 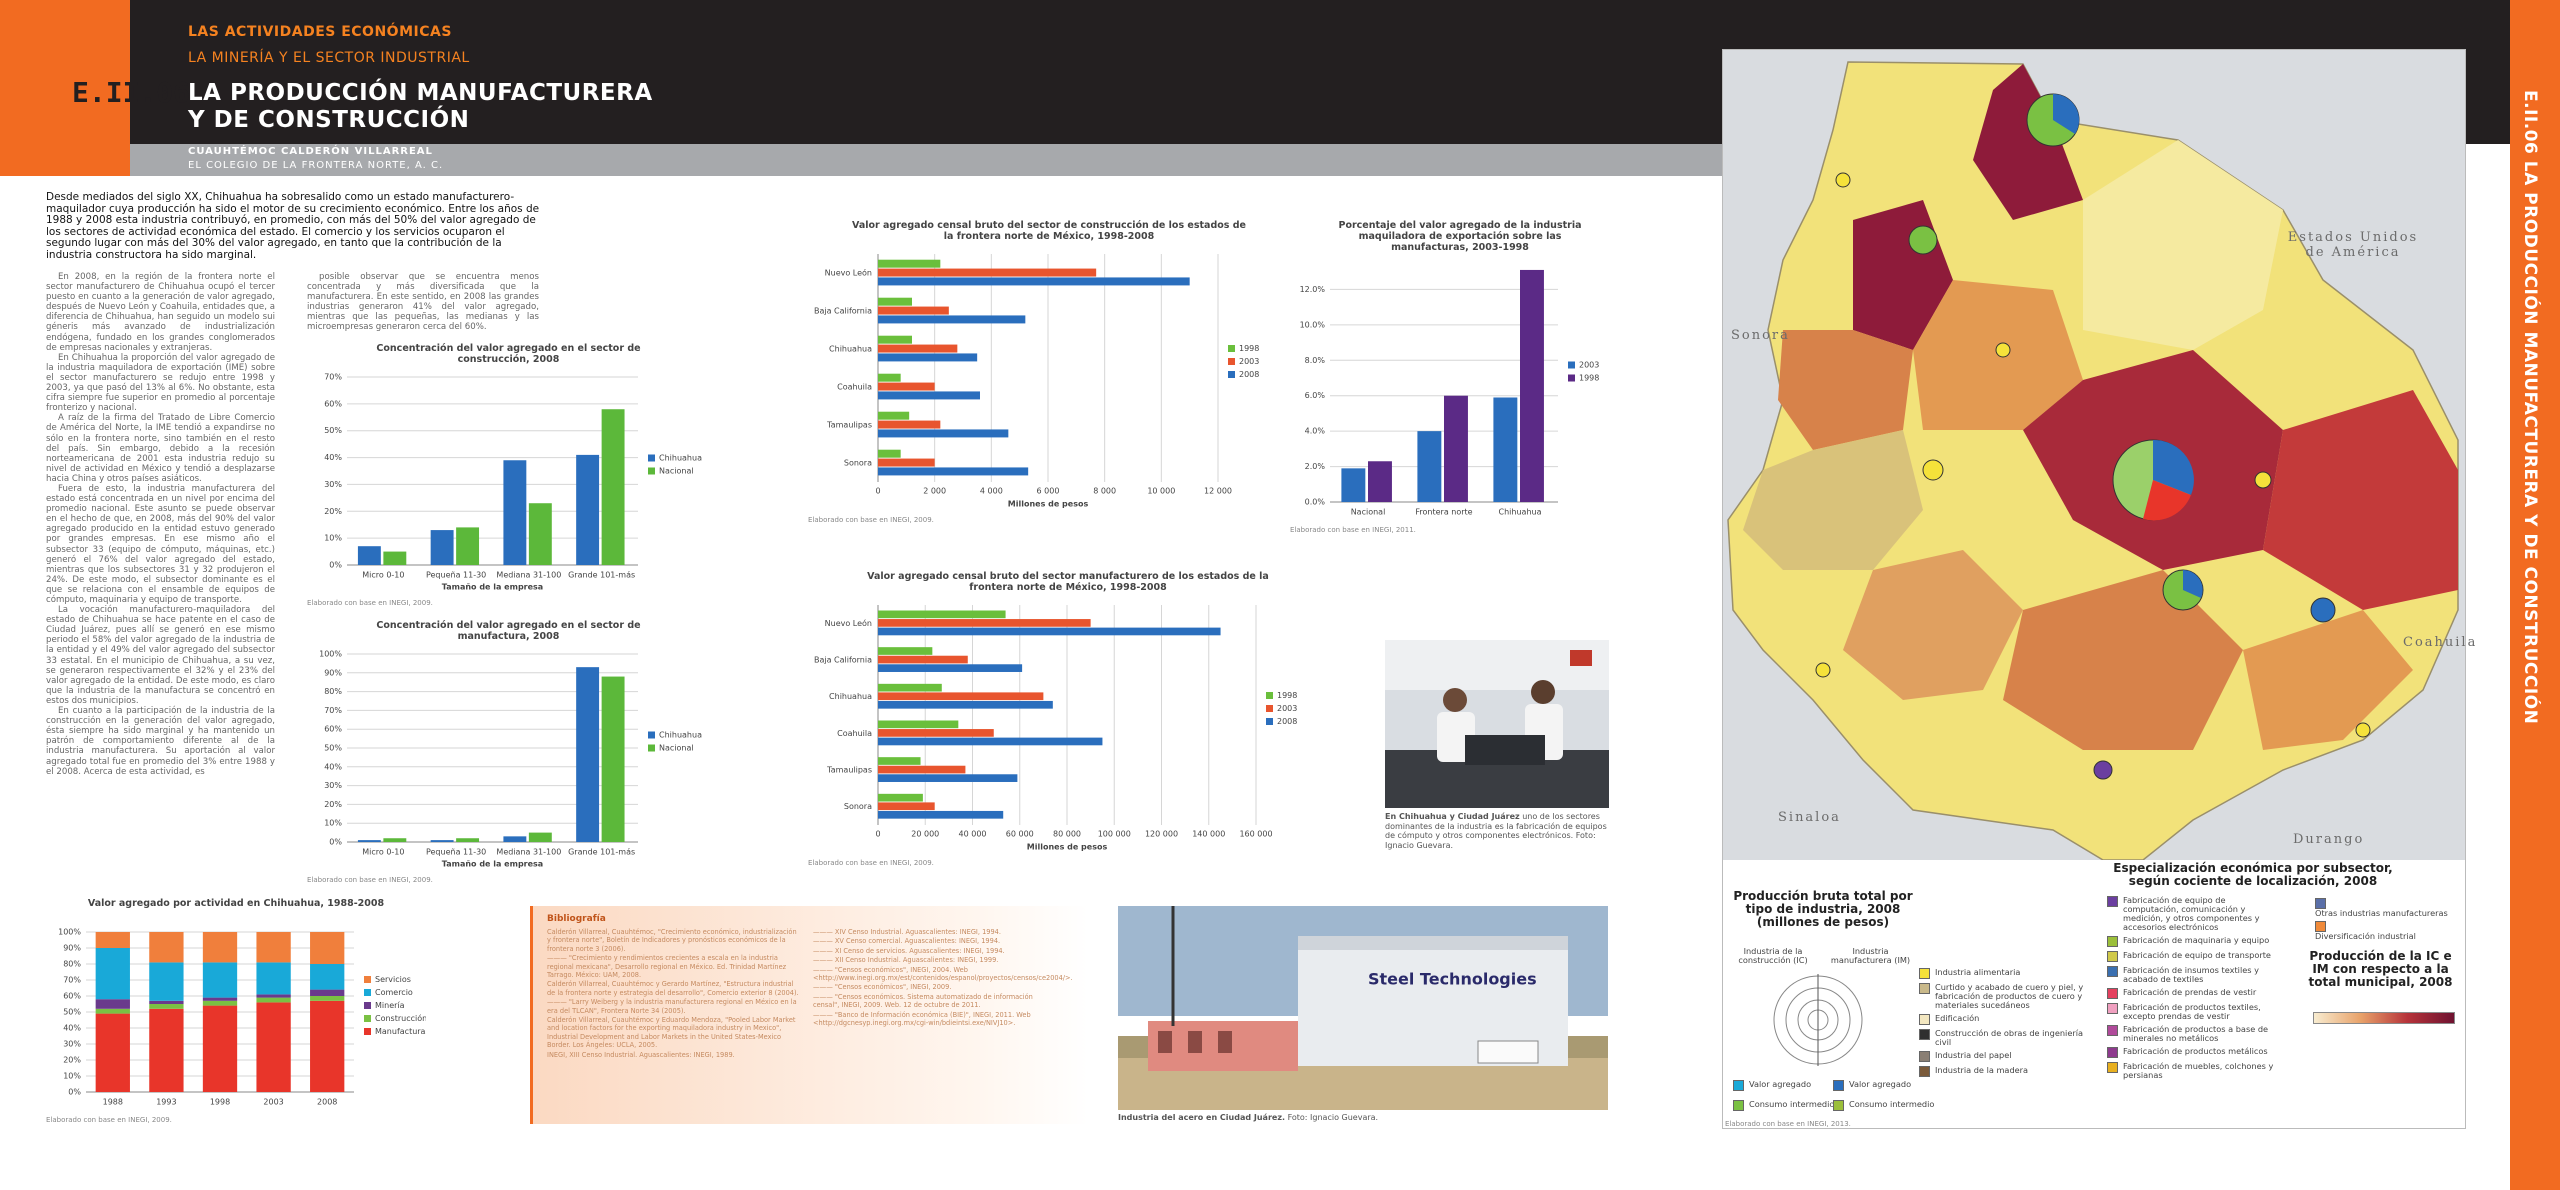 What do you see at coordinates (1048, 504) in the screenshot?
I see `x-axis-label: Millones de pesos` at bounding box center [1048, 504].